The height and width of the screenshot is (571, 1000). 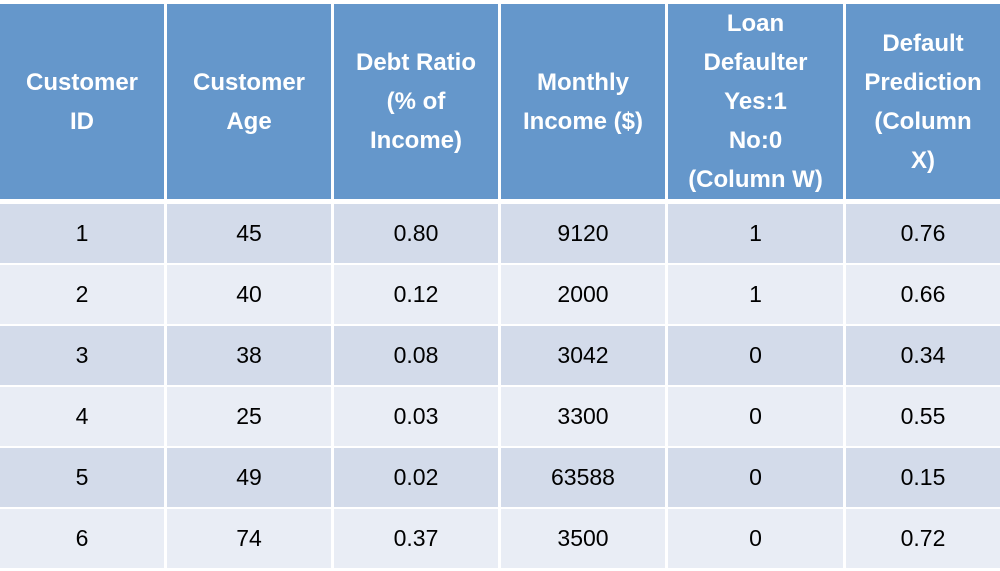 What do you see at coordinates (584, 104) in the screenshot?
I see `header-monthly-income: Monthly Income ($)` at bounding box center [584, 104].